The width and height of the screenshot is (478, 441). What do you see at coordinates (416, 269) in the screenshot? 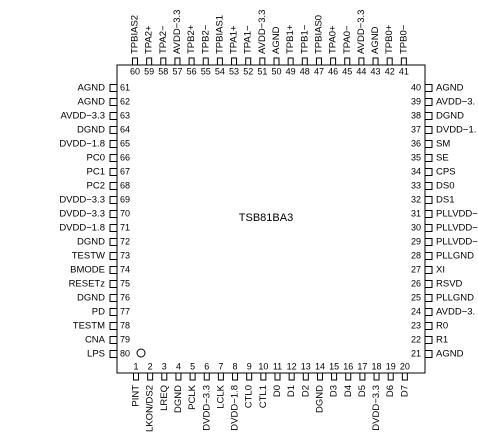
I see `pin-number: 27` at bounding box center [416, 269].